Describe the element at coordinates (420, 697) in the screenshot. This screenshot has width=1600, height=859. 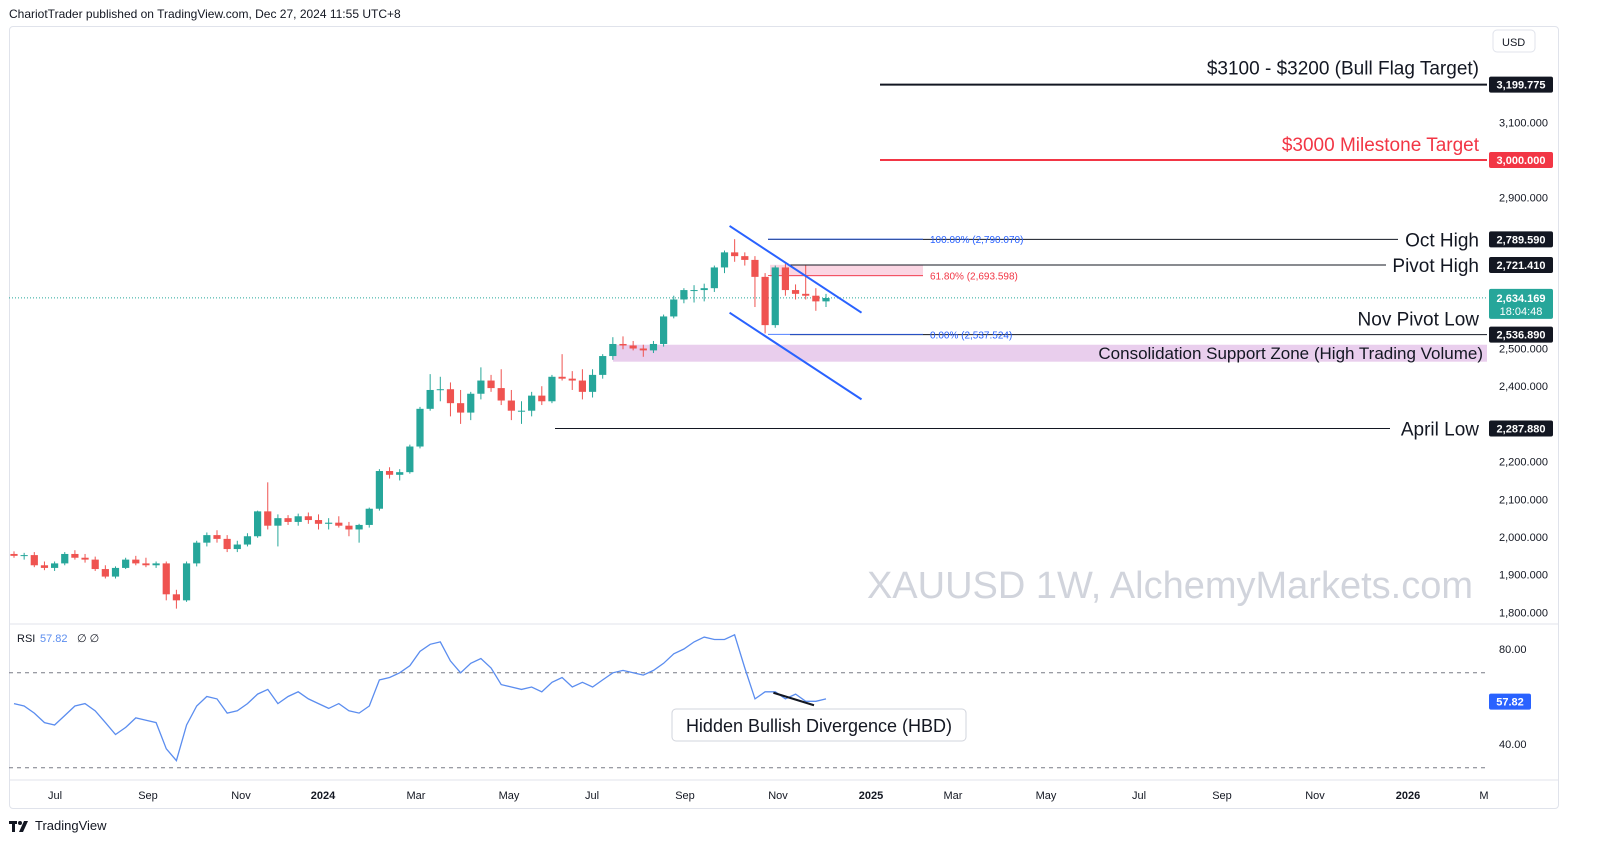
I see `rsi-line` at that location.